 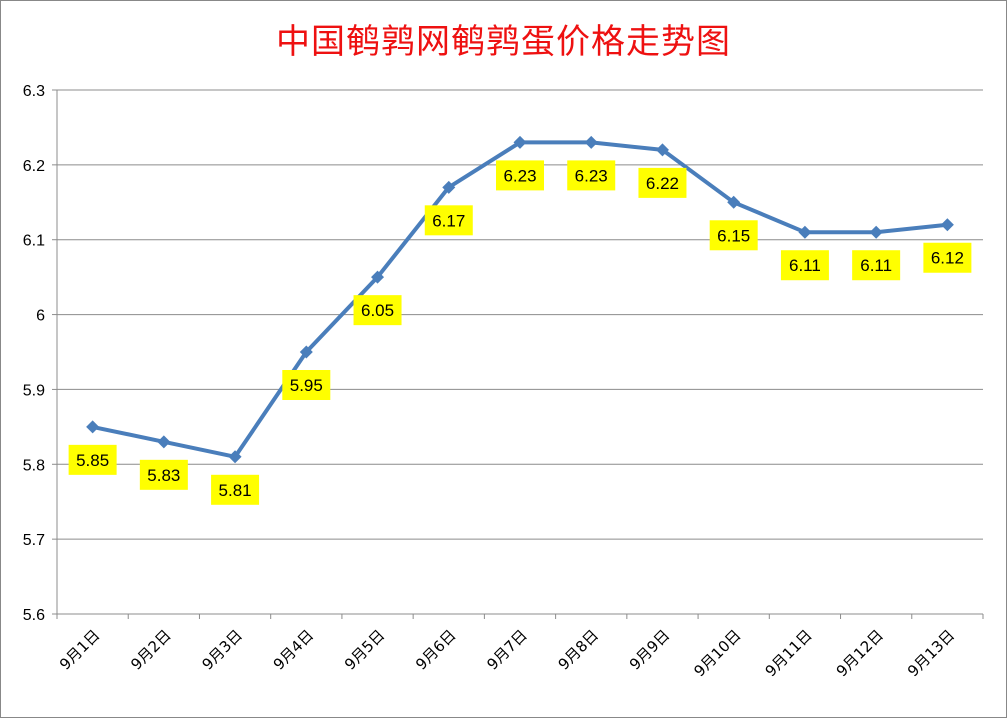 What do you see at coordinates (503, 42) in the screenshot?
I see `chart-title: 中国鹌鹑网鹌鹑蛋价格走势图` at bounding box center [503, 42].